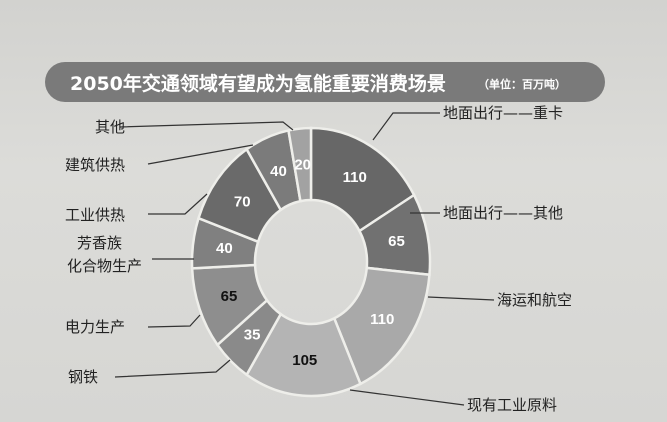 Image resolution: width=667 pixels, height=422 pixels. Describe the element at coordinates (522, 84) in the screenshot. I see `chart-unit: （单位：百万吨）` at that location.